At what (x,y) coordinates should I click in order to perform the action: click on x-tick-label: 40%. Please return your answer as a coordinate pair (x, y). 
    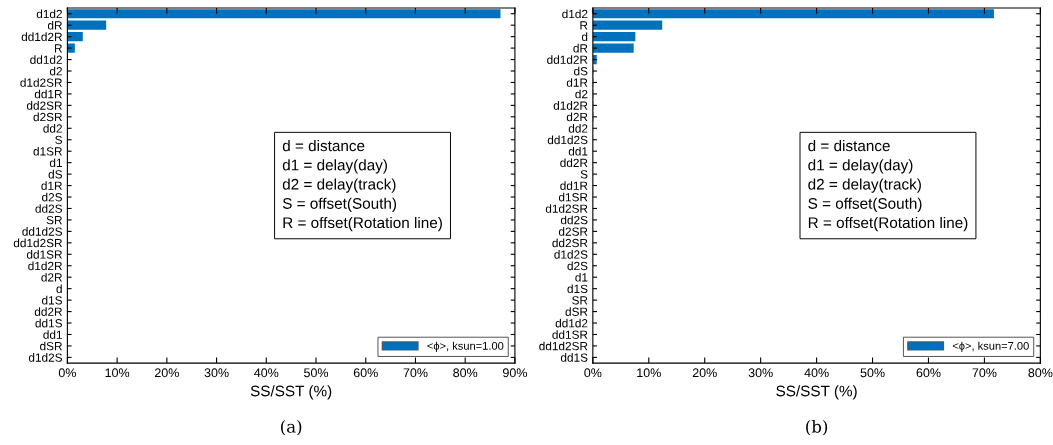
    Looking at the image, I should click on (266, 373).